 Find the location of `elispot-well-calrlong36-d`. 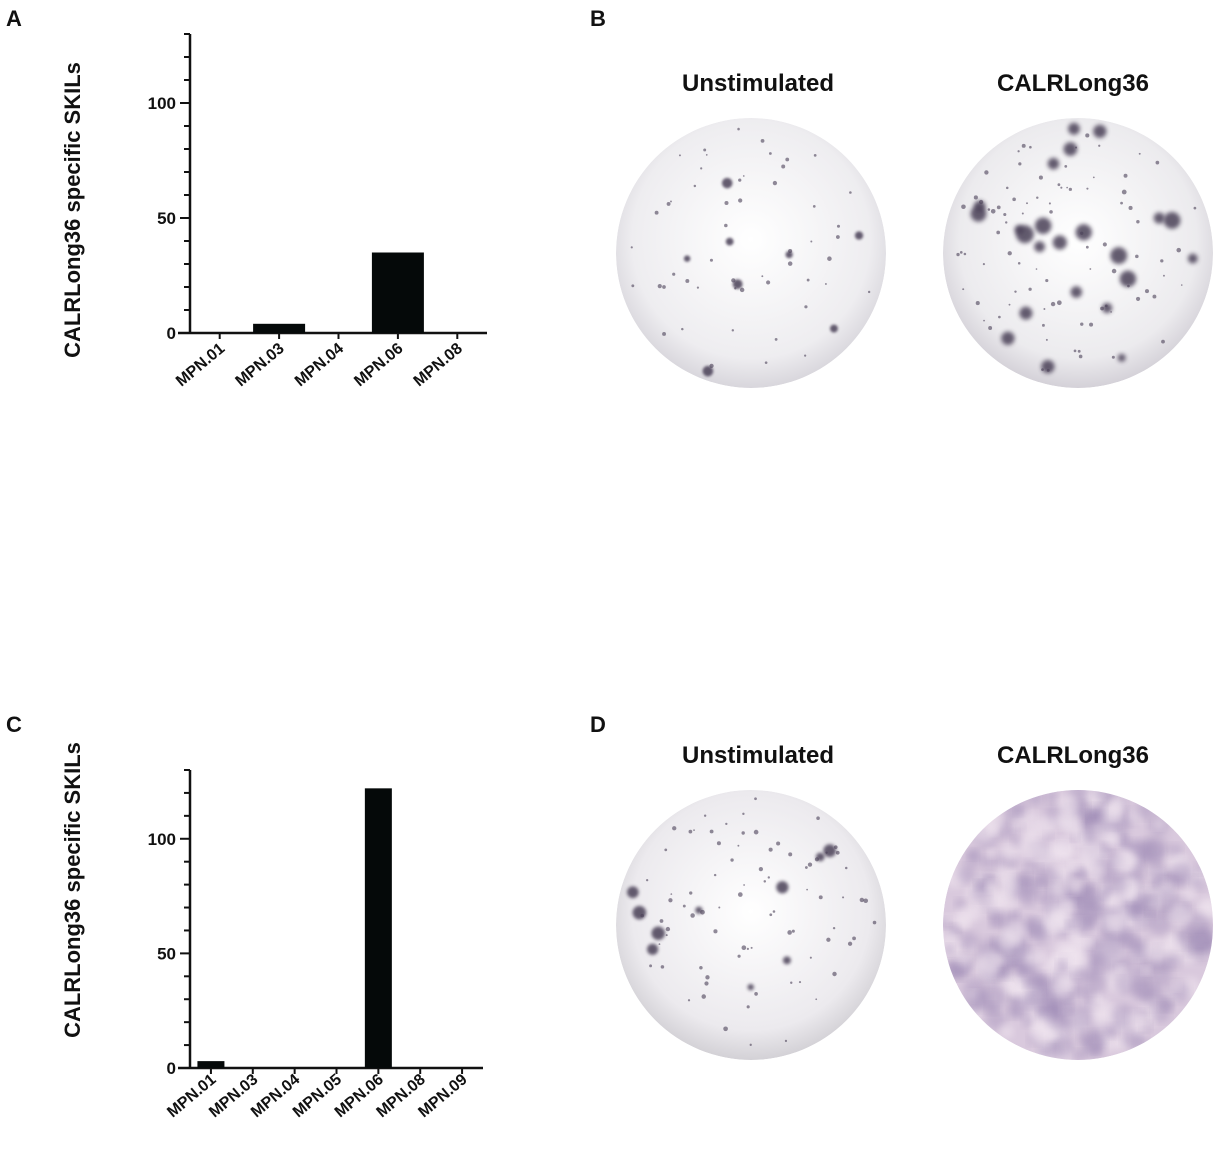

elispot-well-calrlong36-d is located at coordinates (1078, 925).